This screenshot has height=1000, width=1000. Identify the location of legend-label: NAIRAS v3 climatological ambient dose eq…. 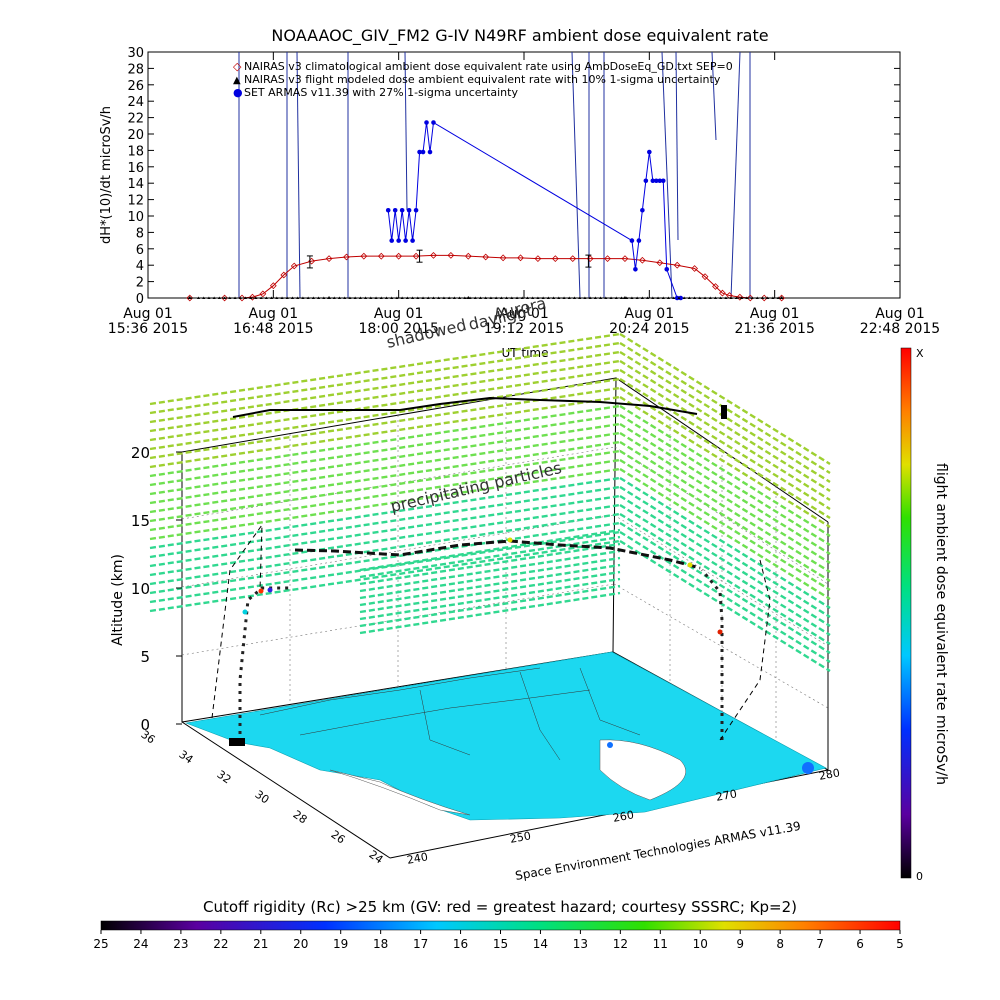
(488, 66).